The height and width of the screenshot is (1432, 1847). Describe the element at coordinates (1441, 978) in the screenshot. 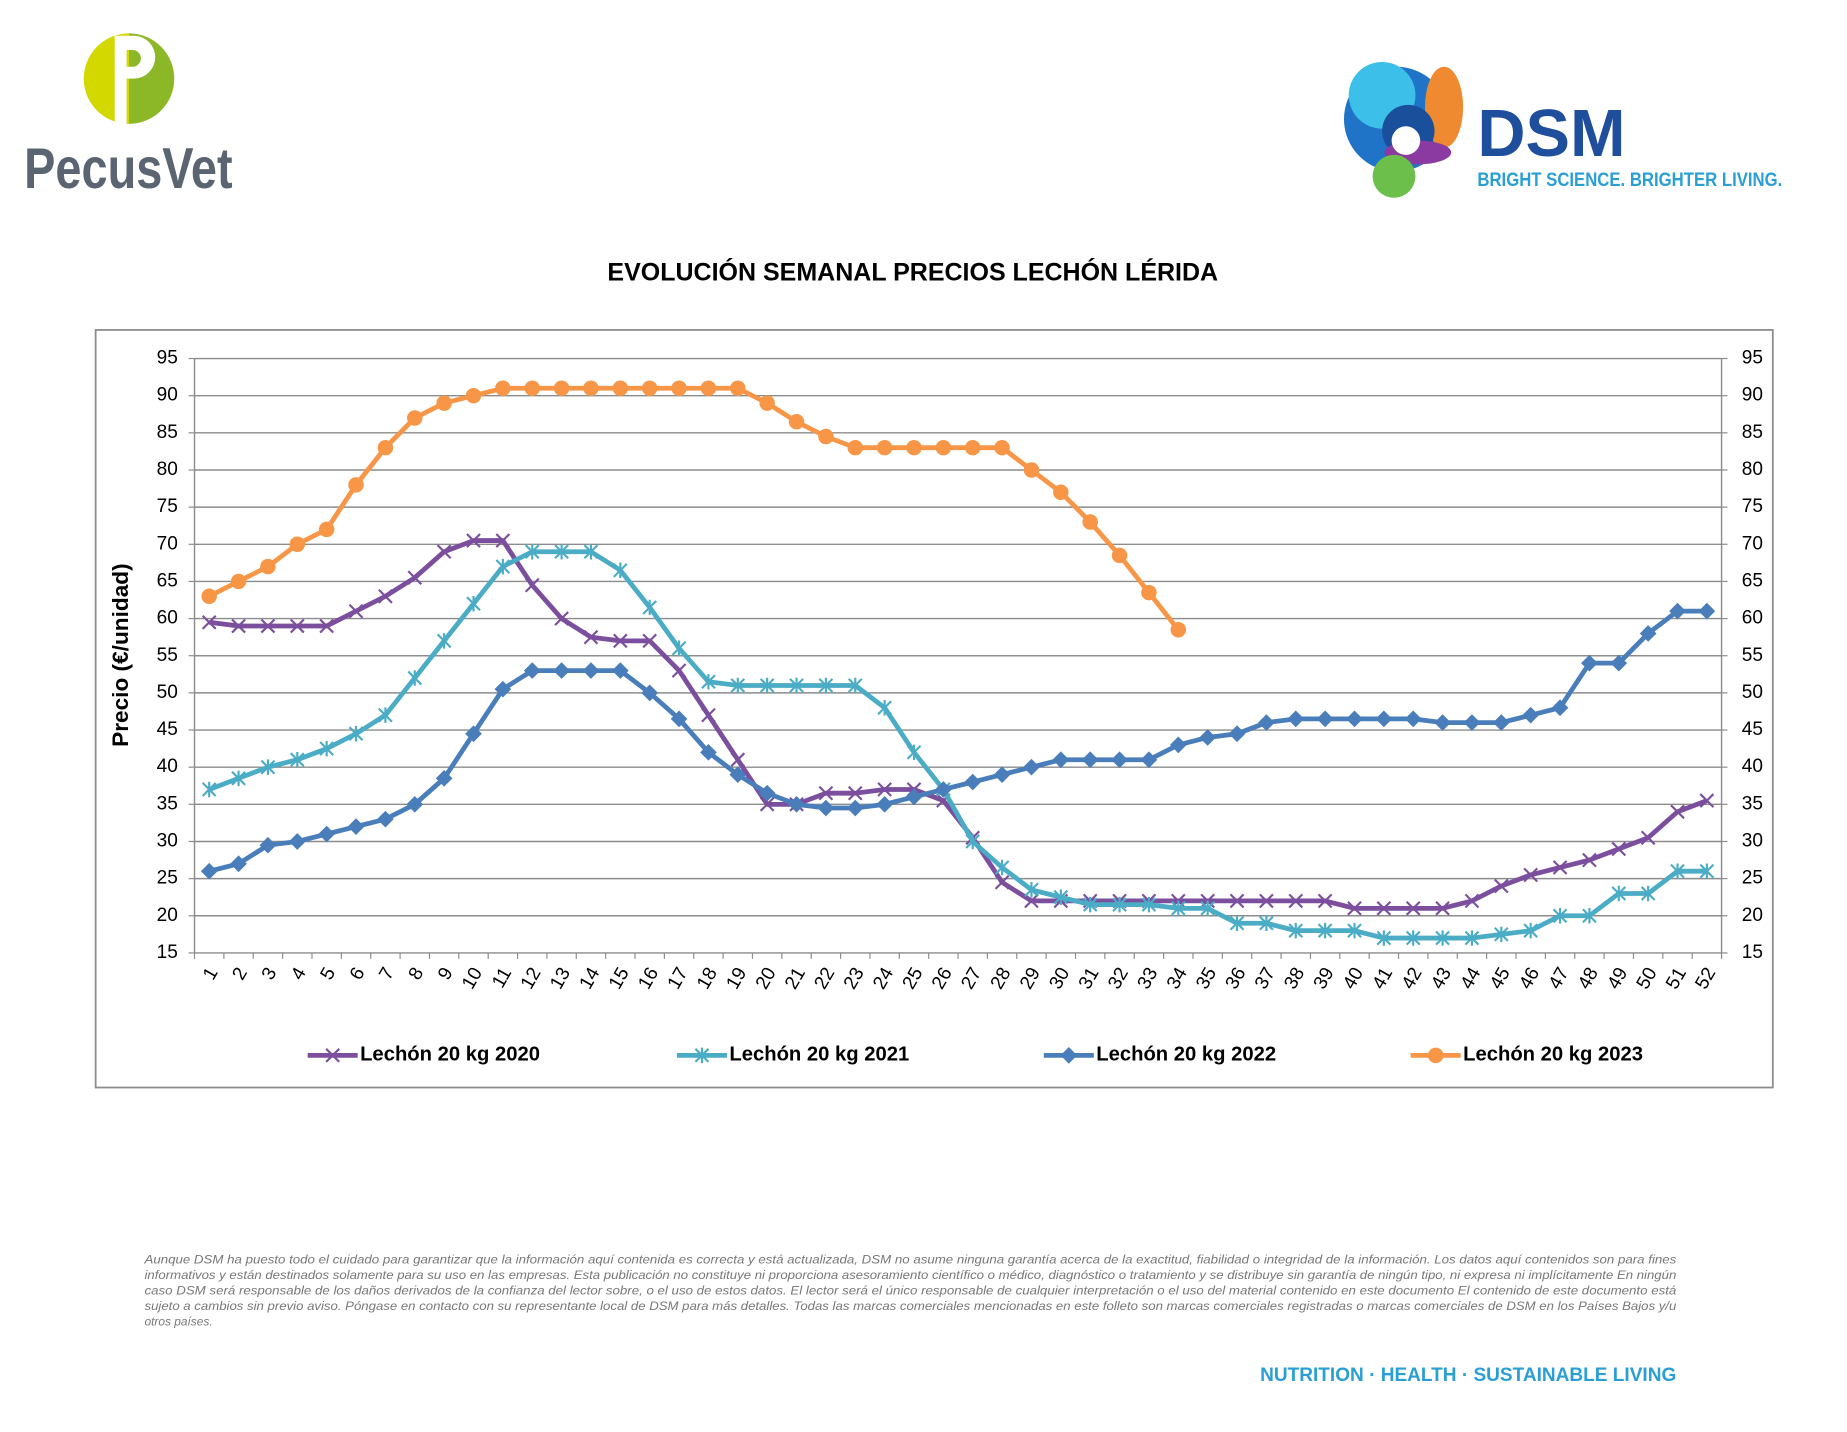

I see `x-tick-label: 43` at that location.